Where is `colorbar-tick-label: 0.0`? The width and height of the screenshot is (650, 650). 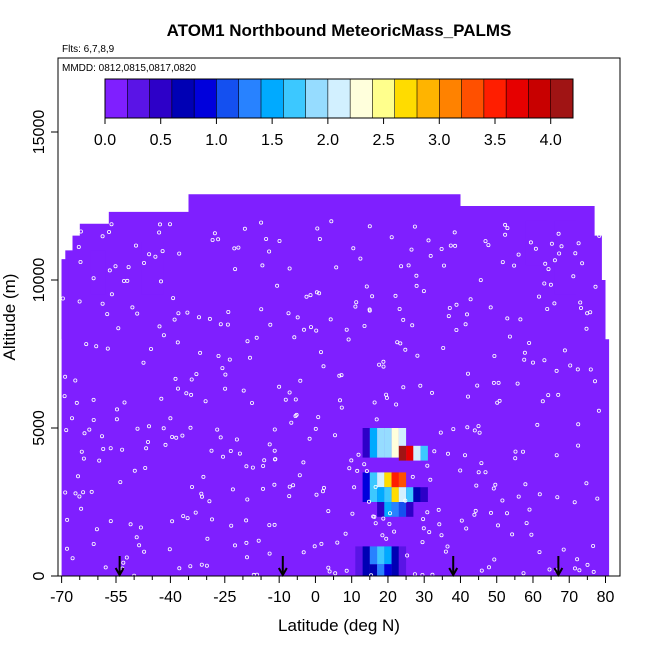
colorbar-tick-label: 0.0 is located at coordinates (105, 140).